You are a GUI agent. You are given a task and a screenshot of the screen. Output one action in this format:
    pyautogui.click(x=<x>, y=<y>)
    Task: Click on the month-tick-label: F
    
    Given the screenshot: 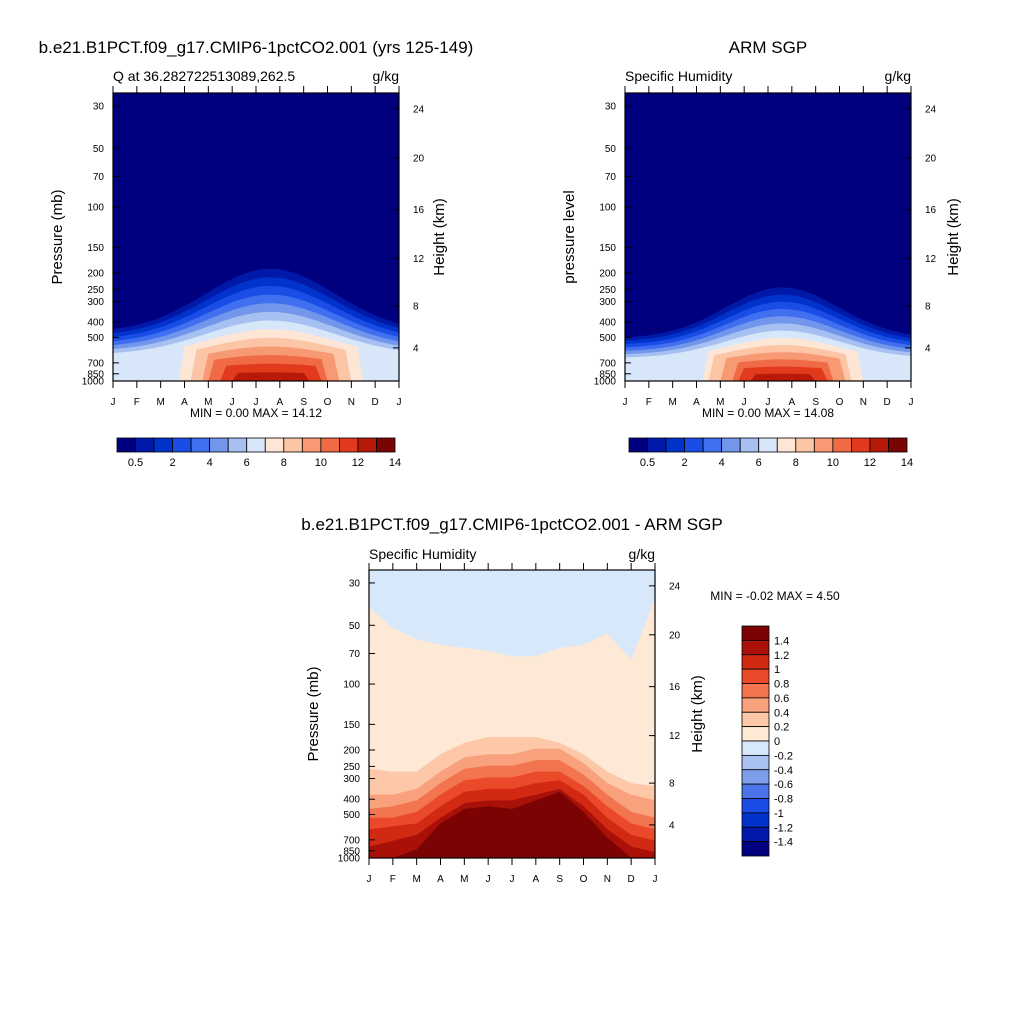 What is the action you would take?
    pyautogui.click(x=393, y=879)
    